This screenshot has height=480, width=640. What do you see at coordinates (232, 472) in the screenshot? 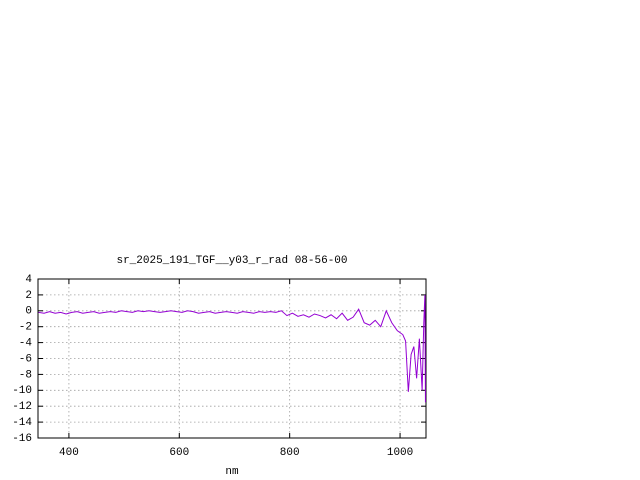
I see `x-axis-label: nm` at bounding box center [232, 472].